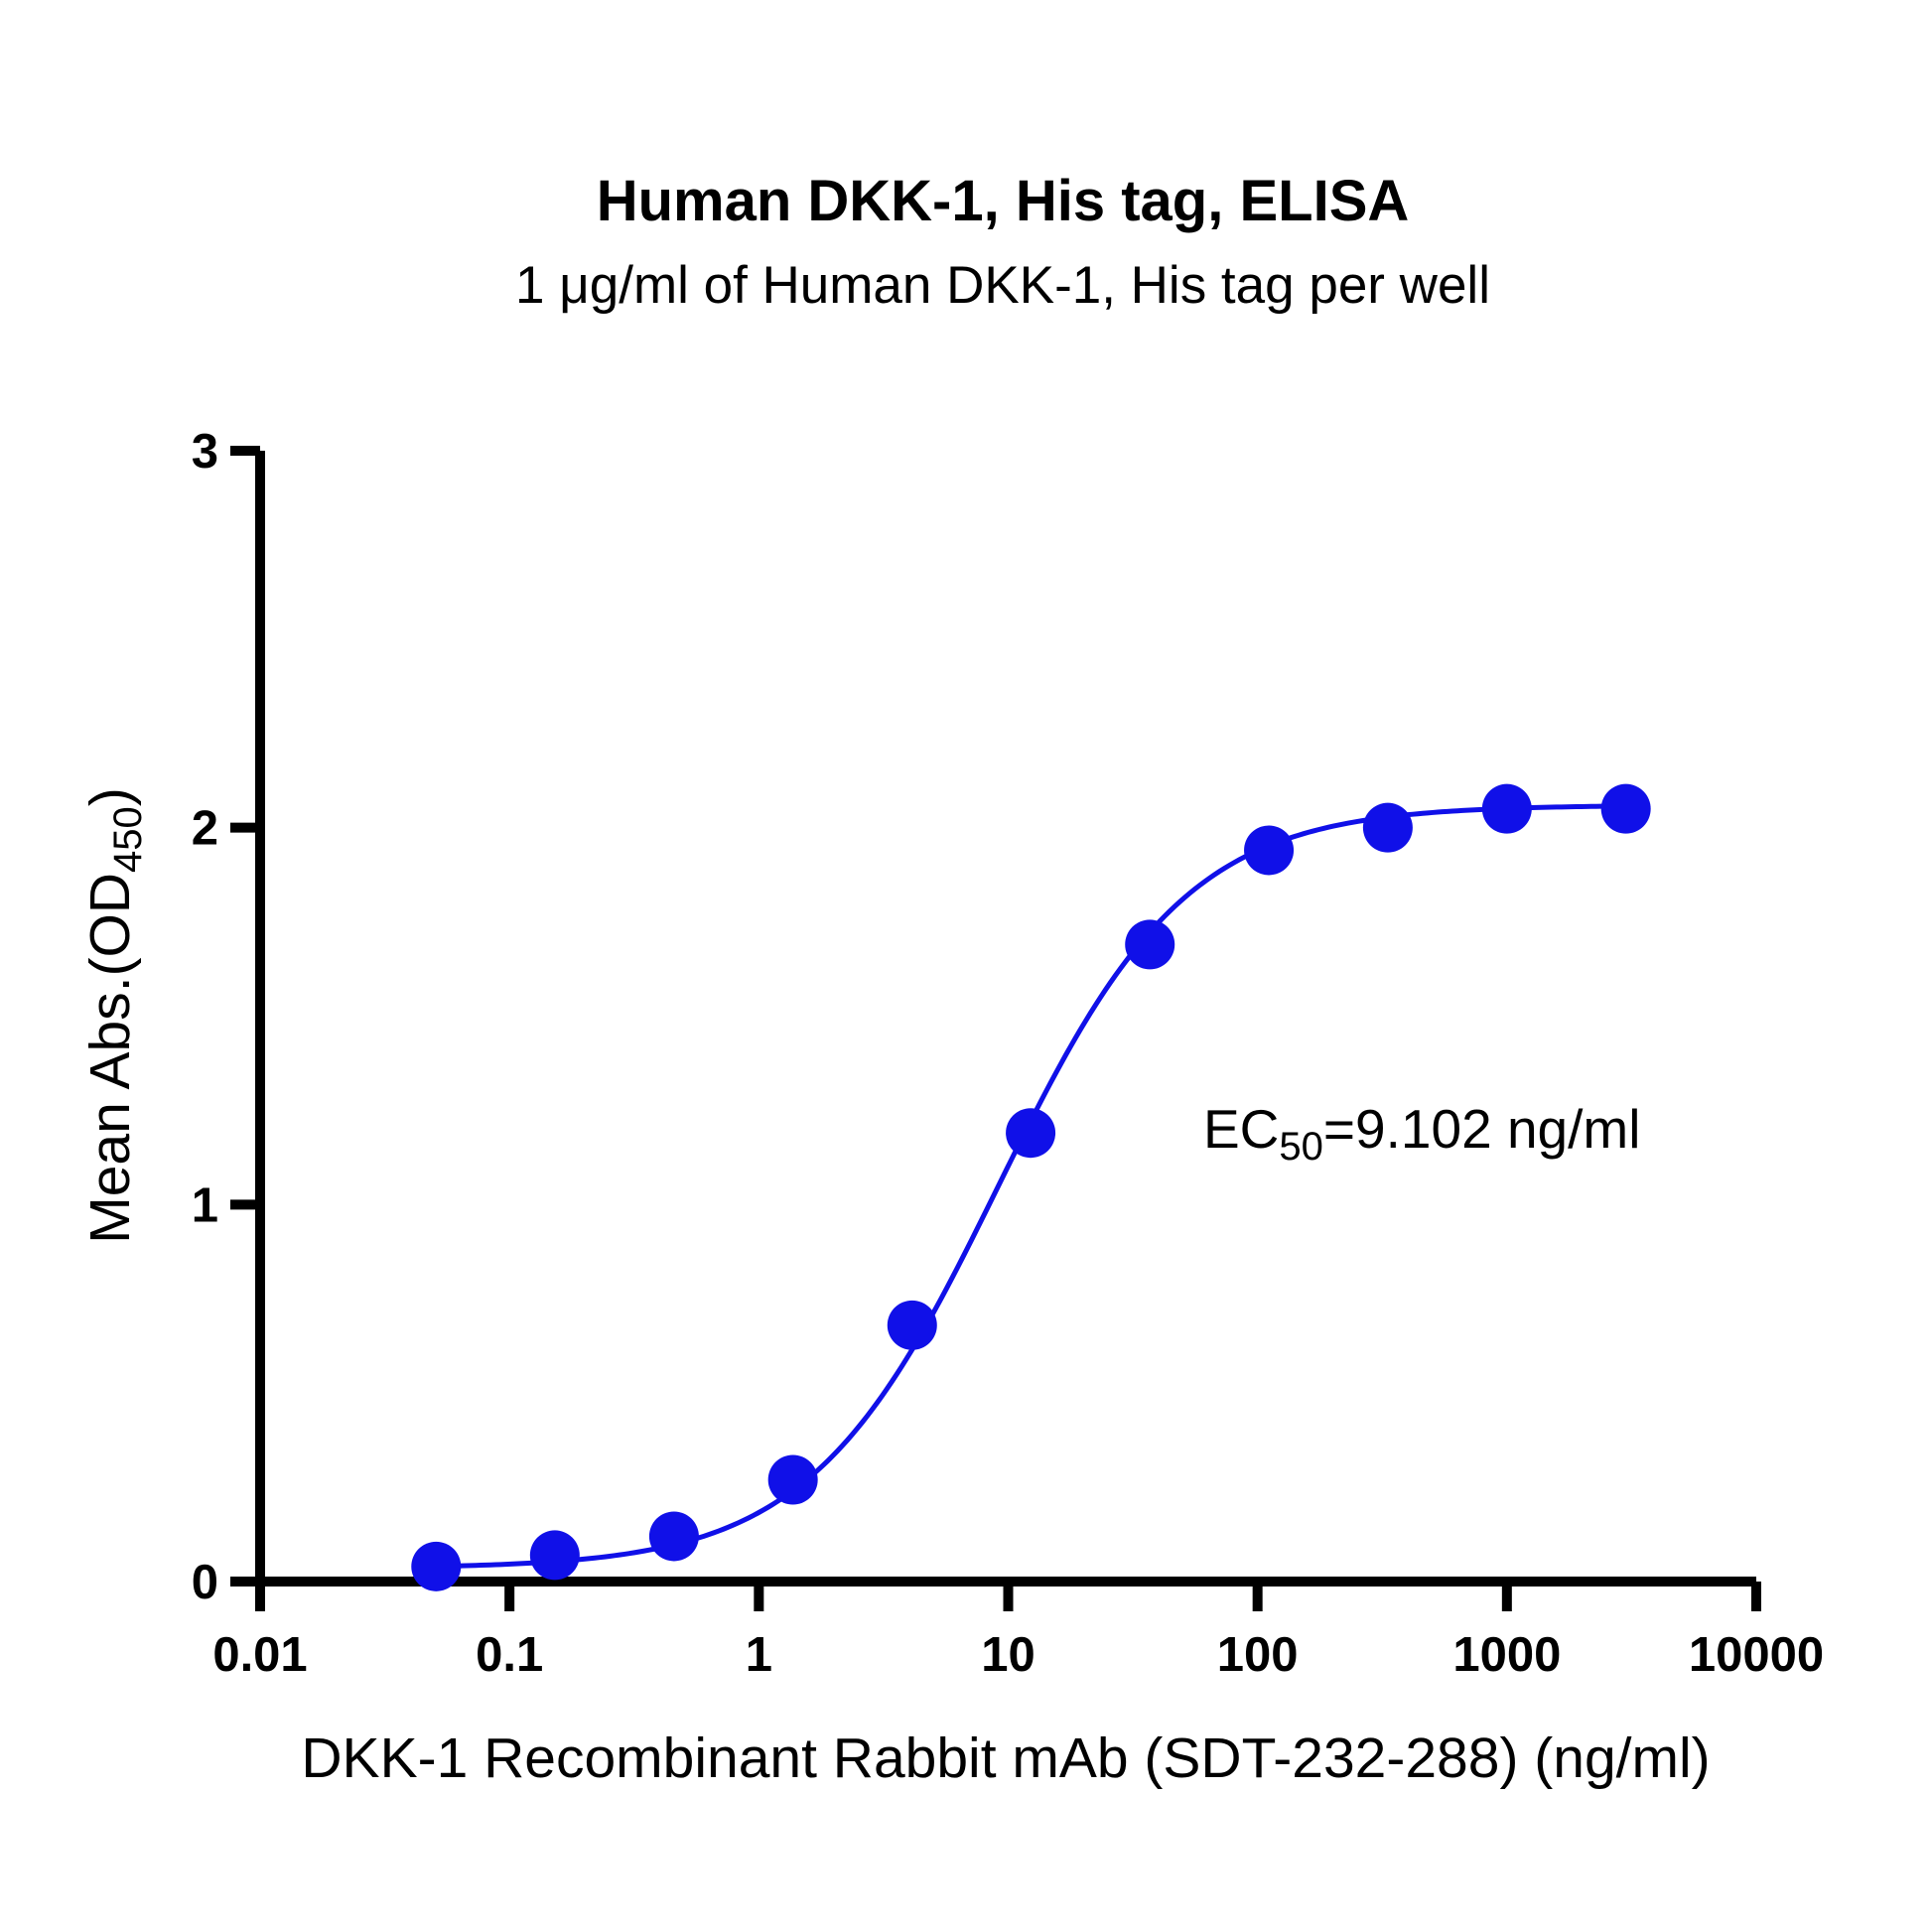  Describe the element at coordinates (128, 840) in the screenshot. I see `y-axis-title-subscript: 450` at that location.